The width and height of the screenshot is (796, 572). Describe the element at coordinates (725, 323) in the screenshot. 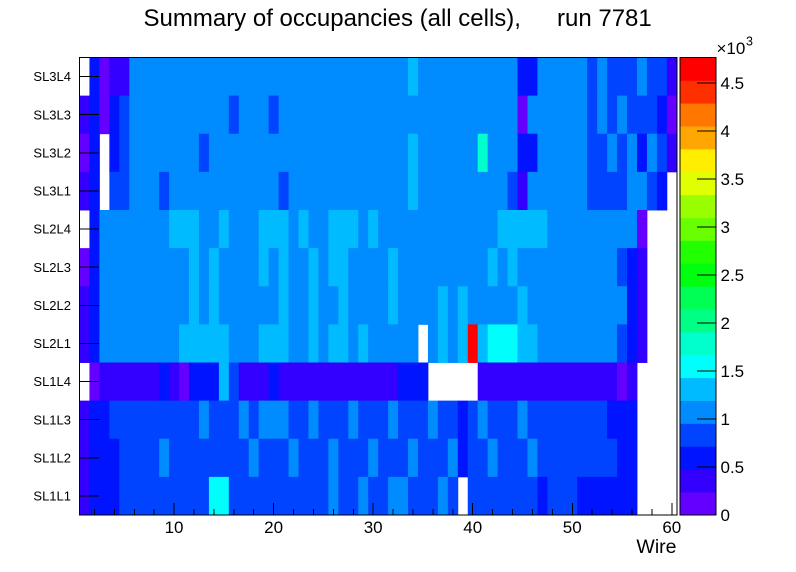

I see `svg-text: 2` at that location.